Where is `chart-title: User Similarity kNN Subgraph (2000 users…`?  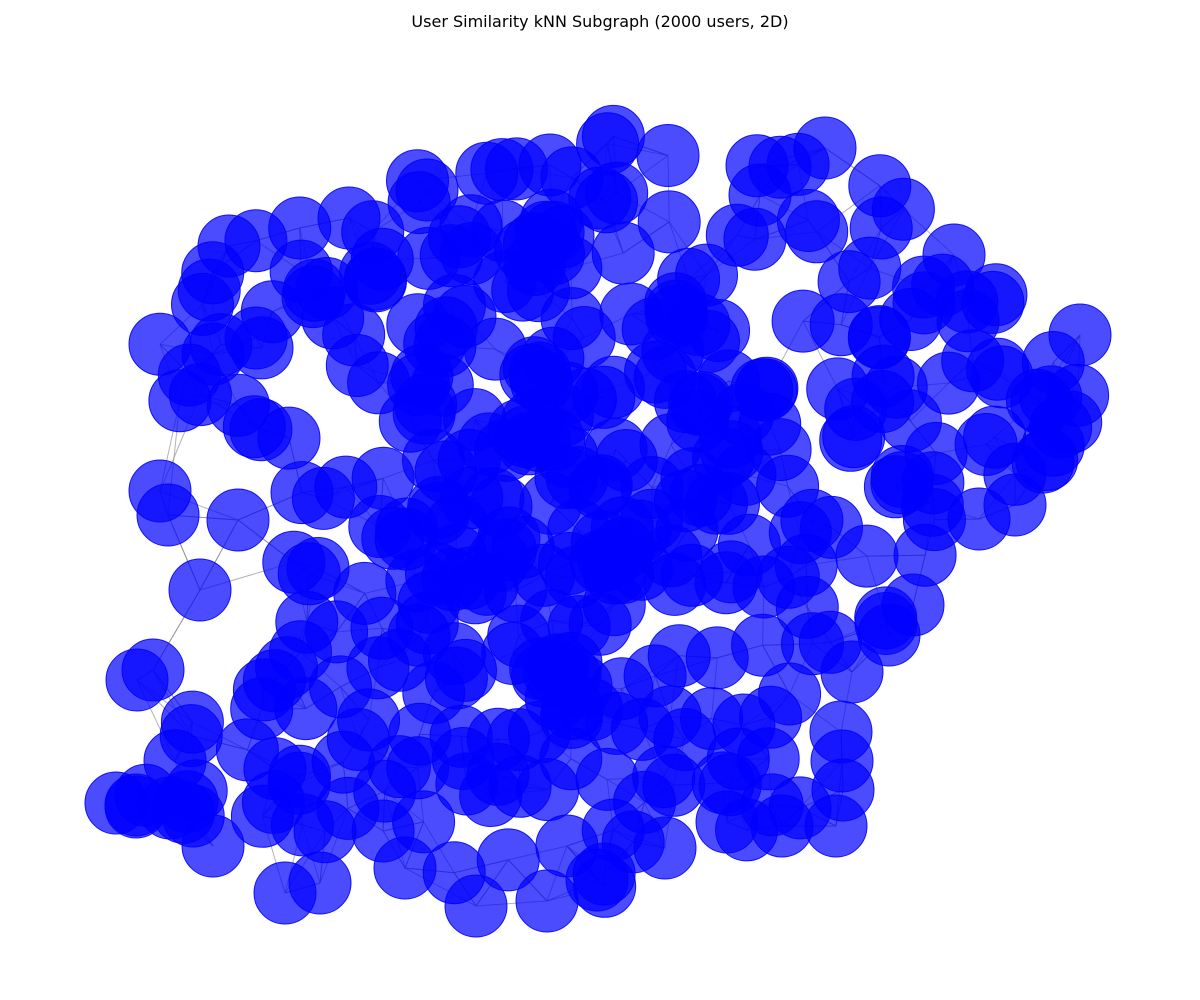 chart-title: User Similarity kNN Subgraph (2000 users… is located at coordinates (600, 21).